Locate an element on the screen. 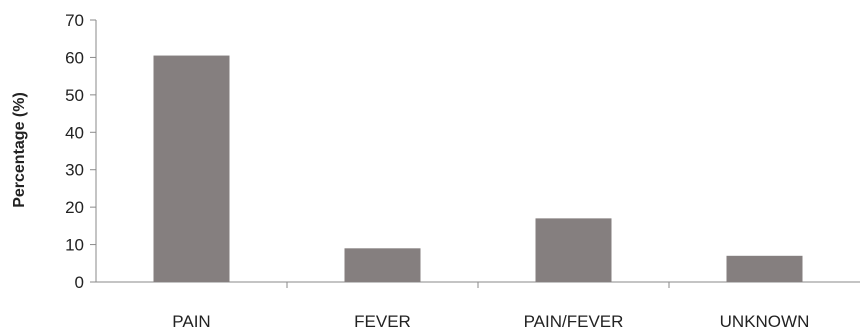 This screenshot has height=332, width=862. x-tick-label: PAIN is located at coordinates (191, 321).